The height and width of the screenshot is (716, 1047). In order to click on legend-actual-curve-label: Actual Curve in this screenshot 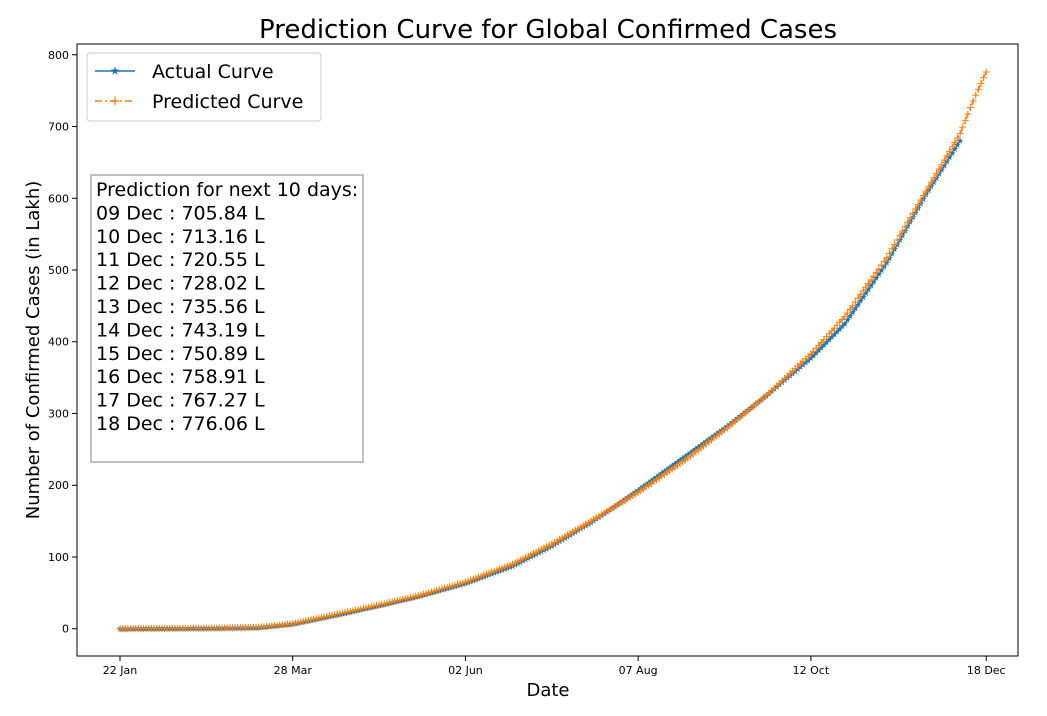, I will do `click(213, 72)`.